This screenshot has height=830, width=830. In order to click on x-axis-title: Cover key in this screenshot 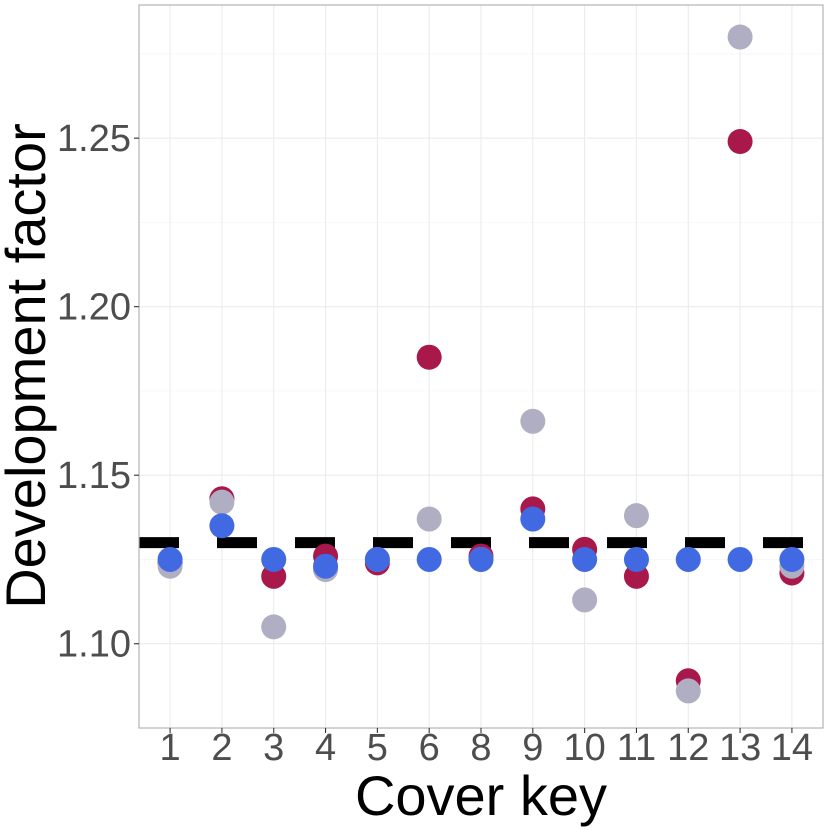, I will do `click(481, 795)`.